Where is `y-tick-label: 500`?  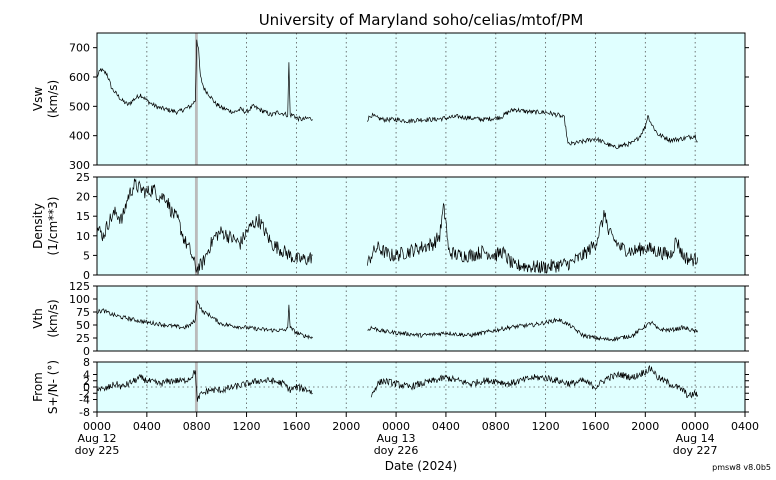
y-tick-label: 500 is located at coordinates (79, 106).